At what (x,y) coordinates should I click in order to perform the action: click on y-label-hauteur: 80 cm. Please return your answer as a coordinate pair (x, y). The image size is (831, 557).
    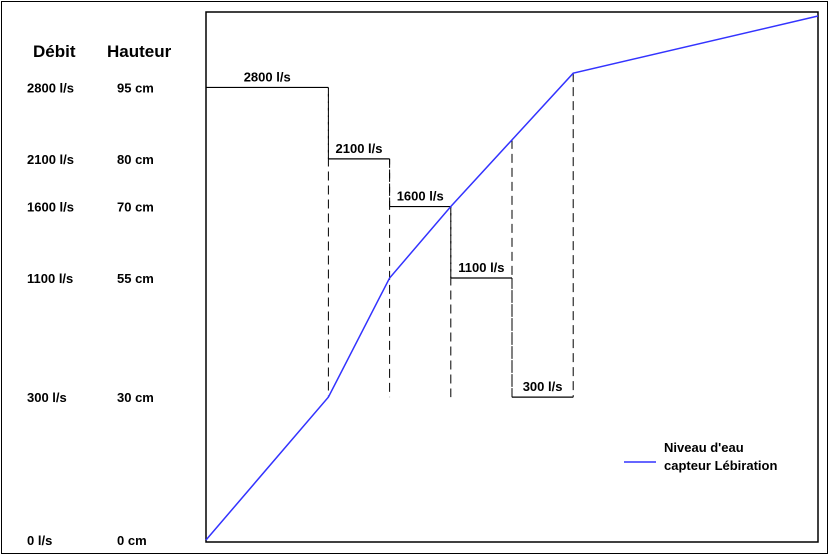
    Looking at the image, I should click on (135, 159).